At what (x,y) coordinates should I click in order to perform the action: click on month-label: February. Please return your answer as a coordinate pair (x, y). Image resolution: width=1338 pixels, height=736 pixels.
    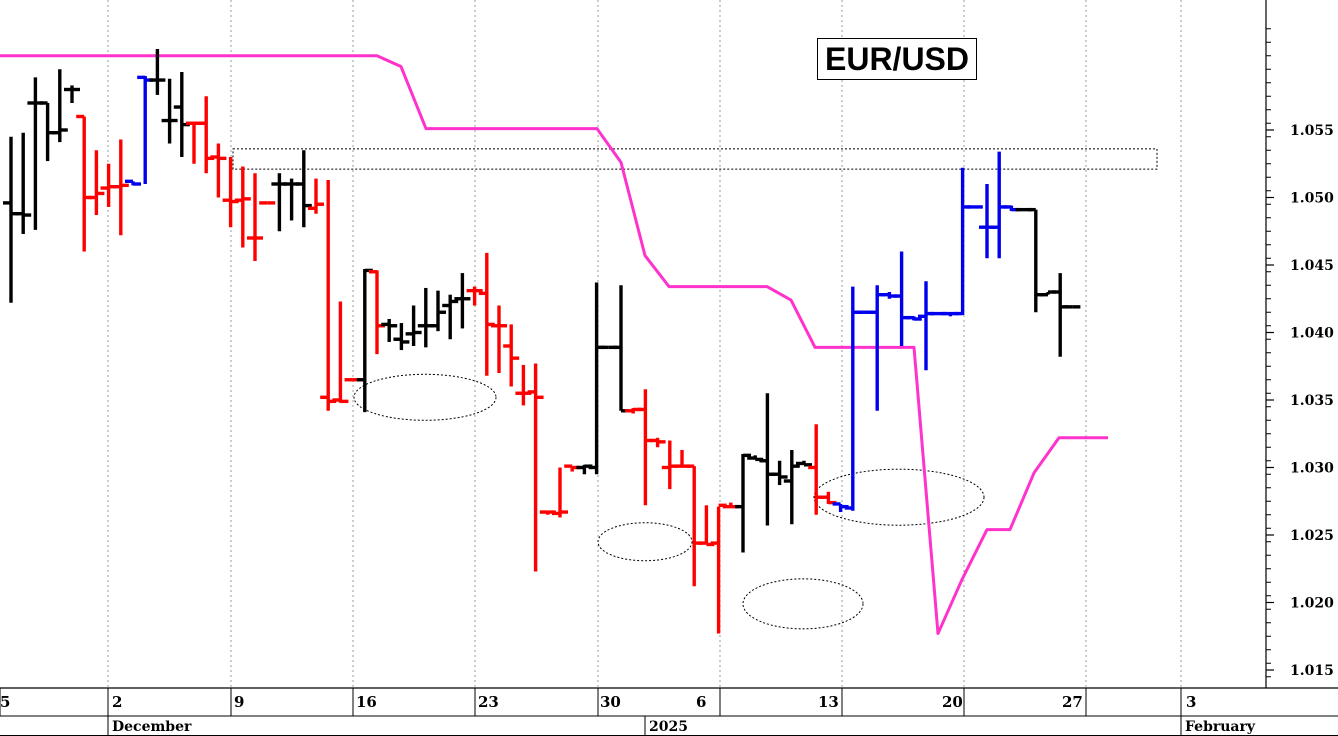
    Looking at the image, I should click on (1220, 727).